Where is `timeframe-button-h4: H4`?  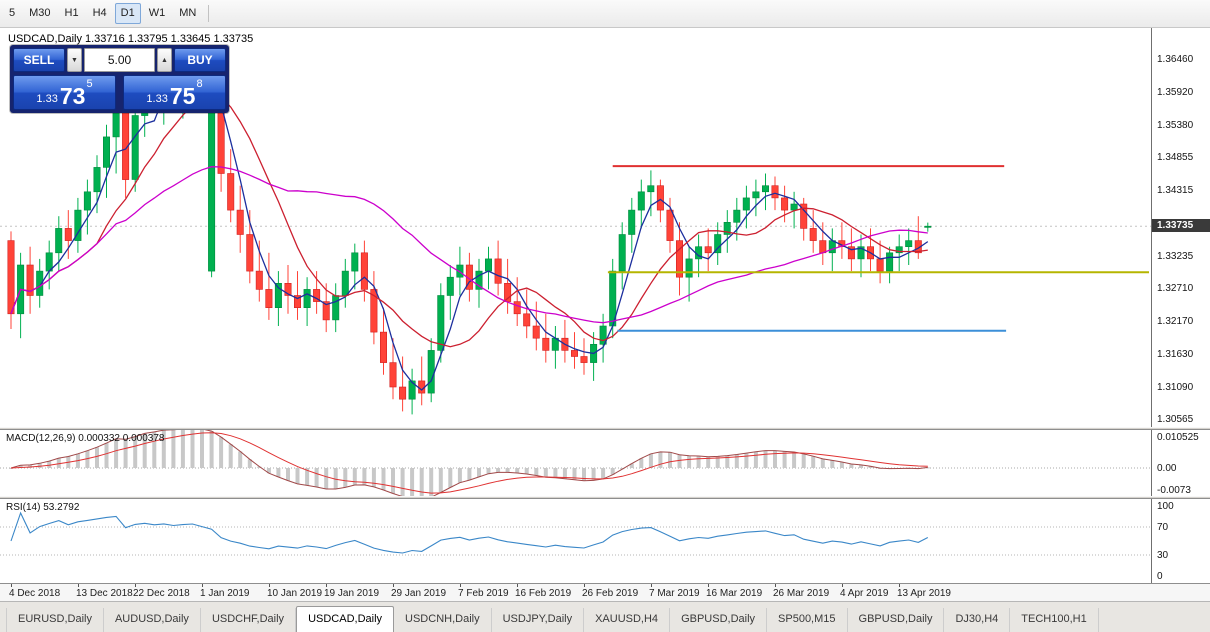 timeframe-button-h4: H4 is located at coordinates (100, 13).